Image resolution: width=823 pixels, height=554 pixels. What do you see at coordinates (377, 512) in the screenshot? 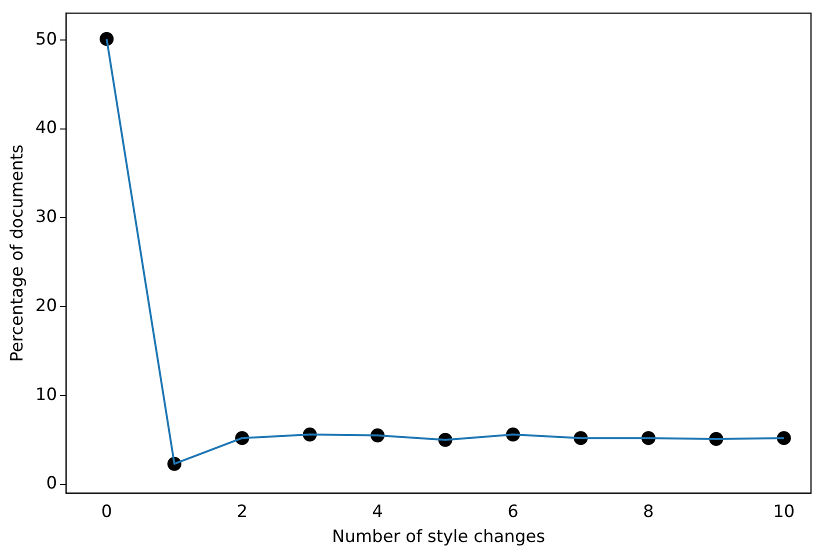
I see `x-tick-label: 4` at bounding box center [377, 512].